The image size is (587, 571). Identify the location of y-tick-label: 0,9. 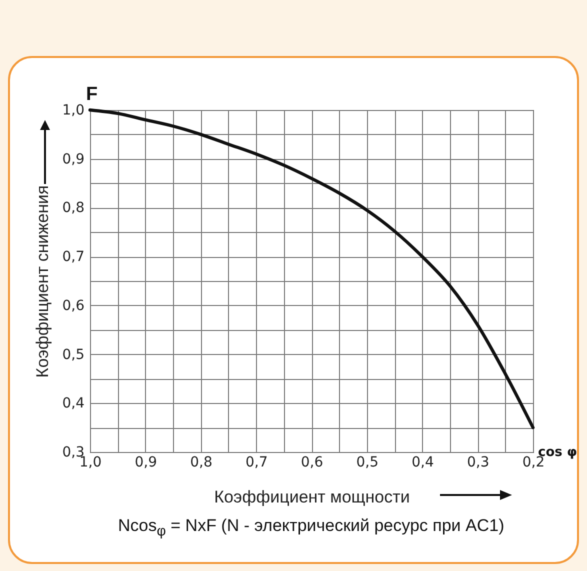
(73, 159).